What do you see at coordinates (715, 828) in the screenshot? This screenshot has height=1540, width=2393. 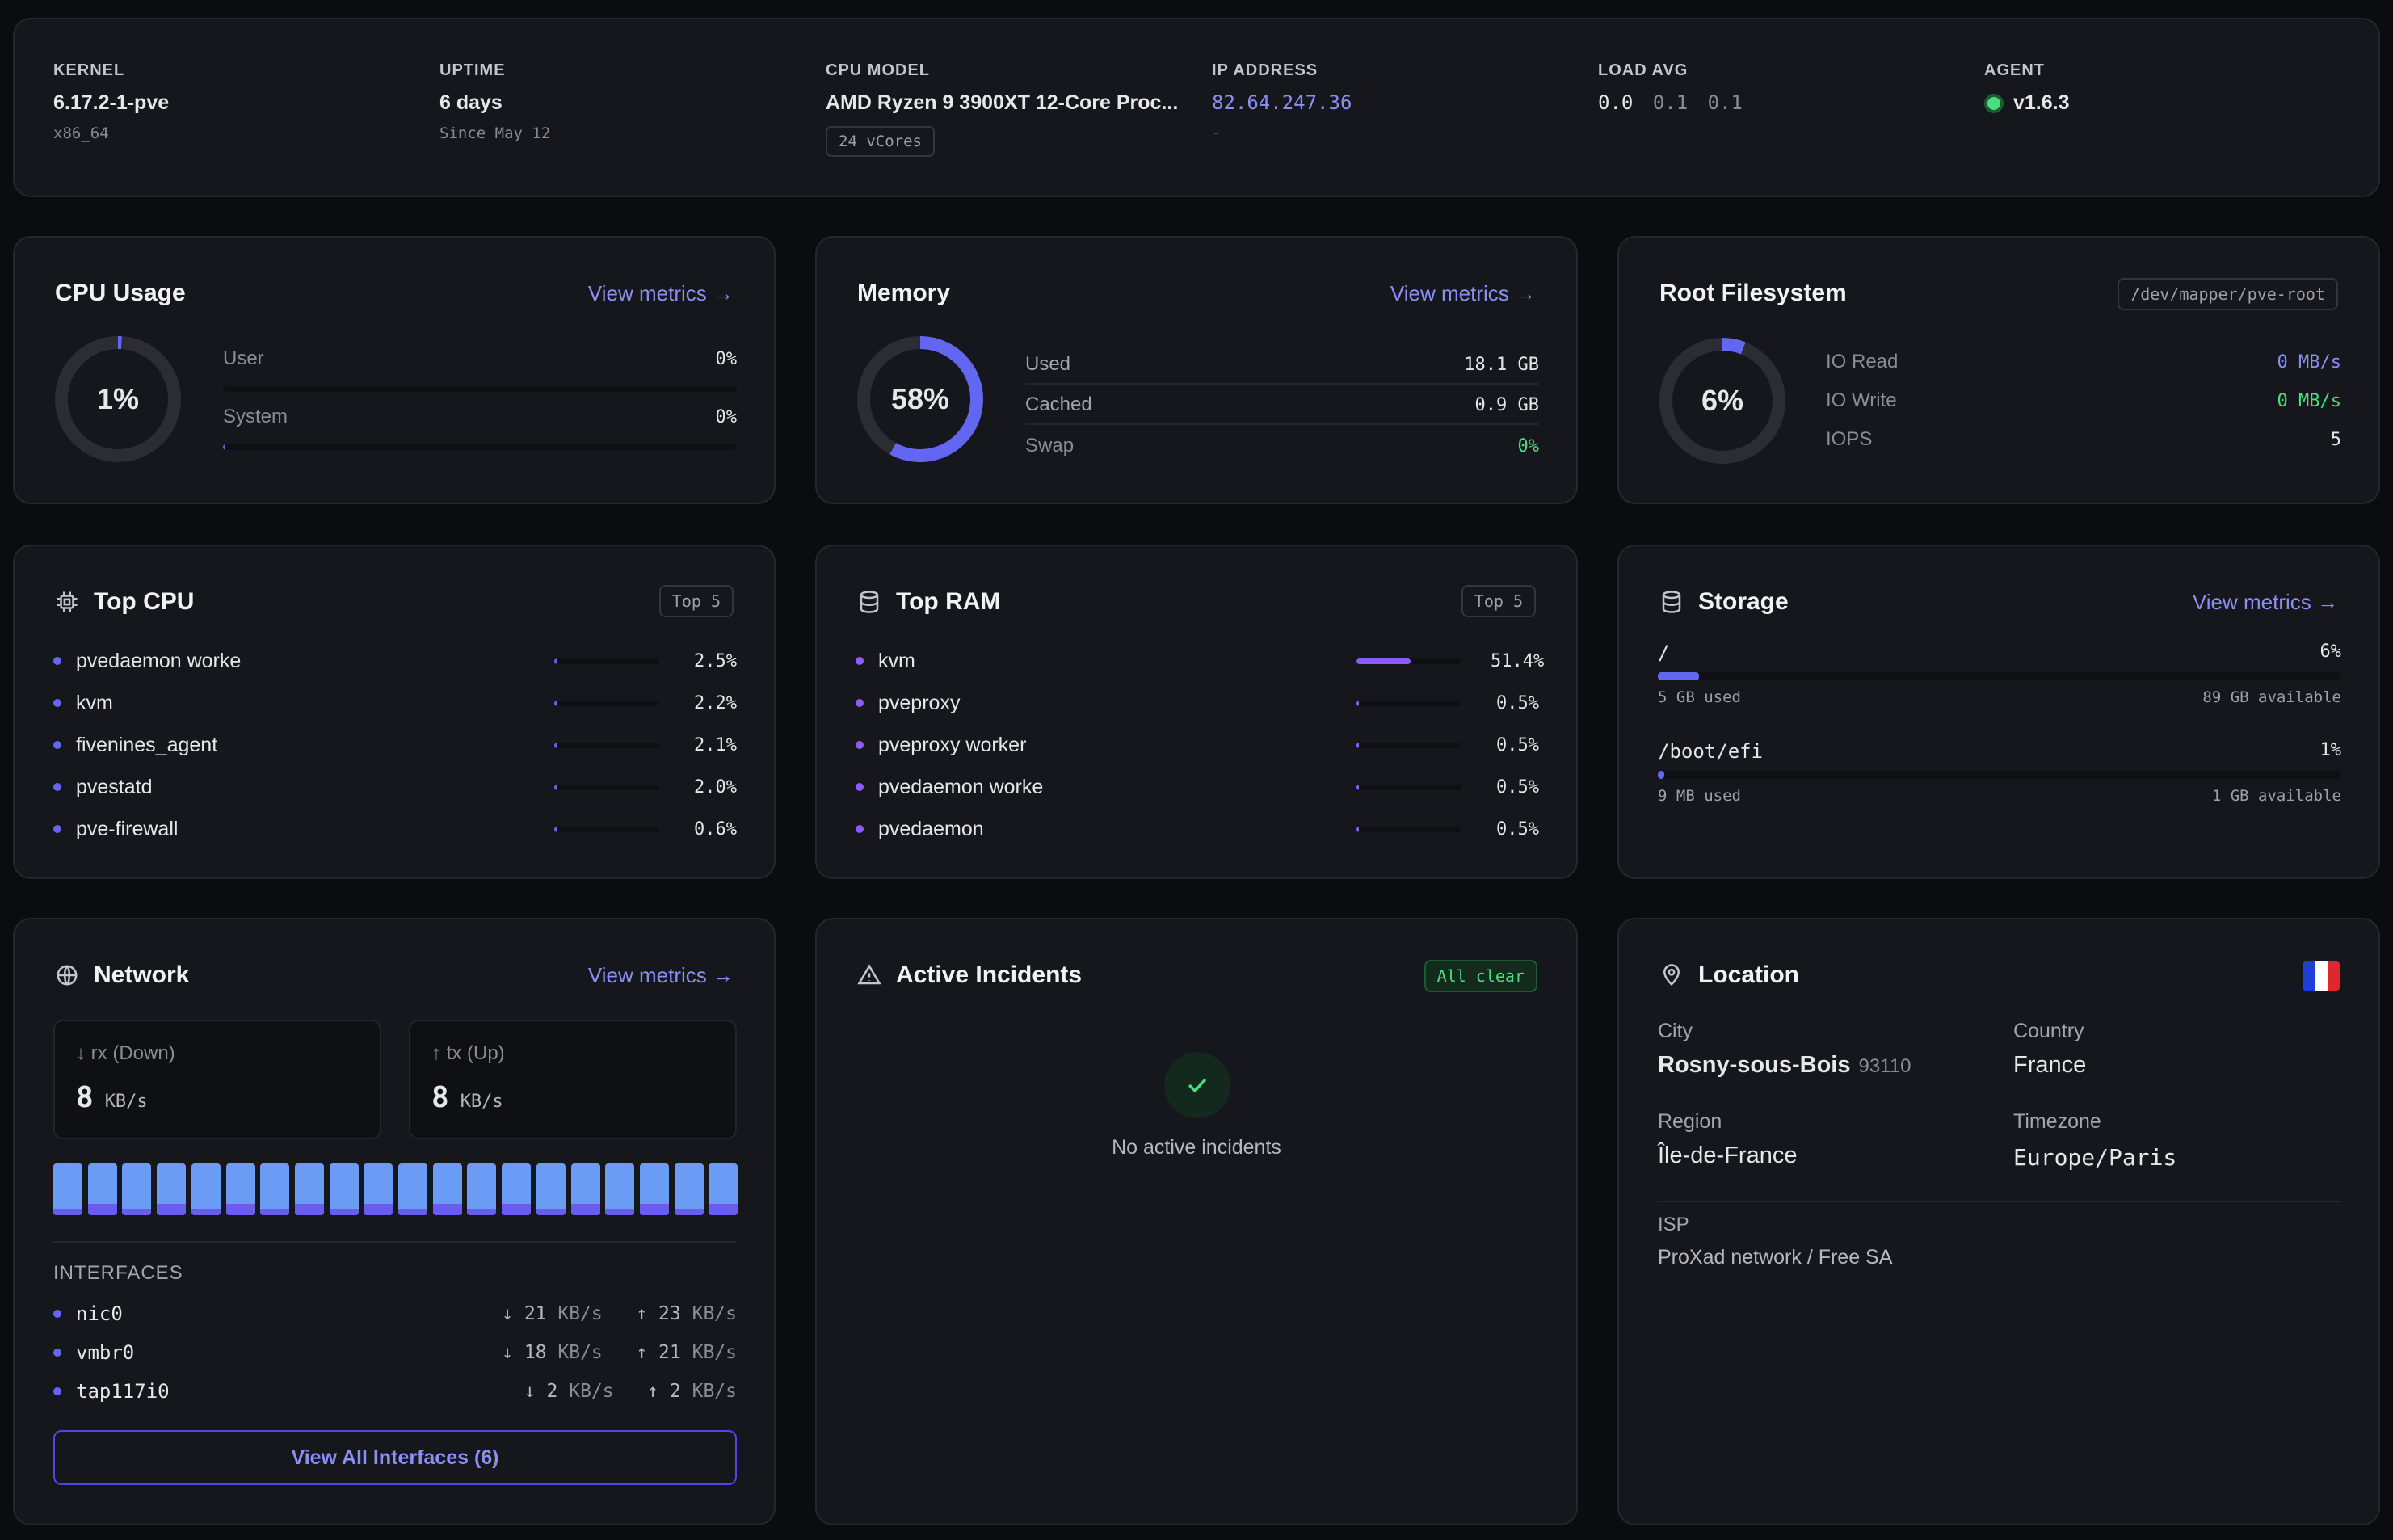 I see `process-value: 0.6%` at bounding box center [715, 828].